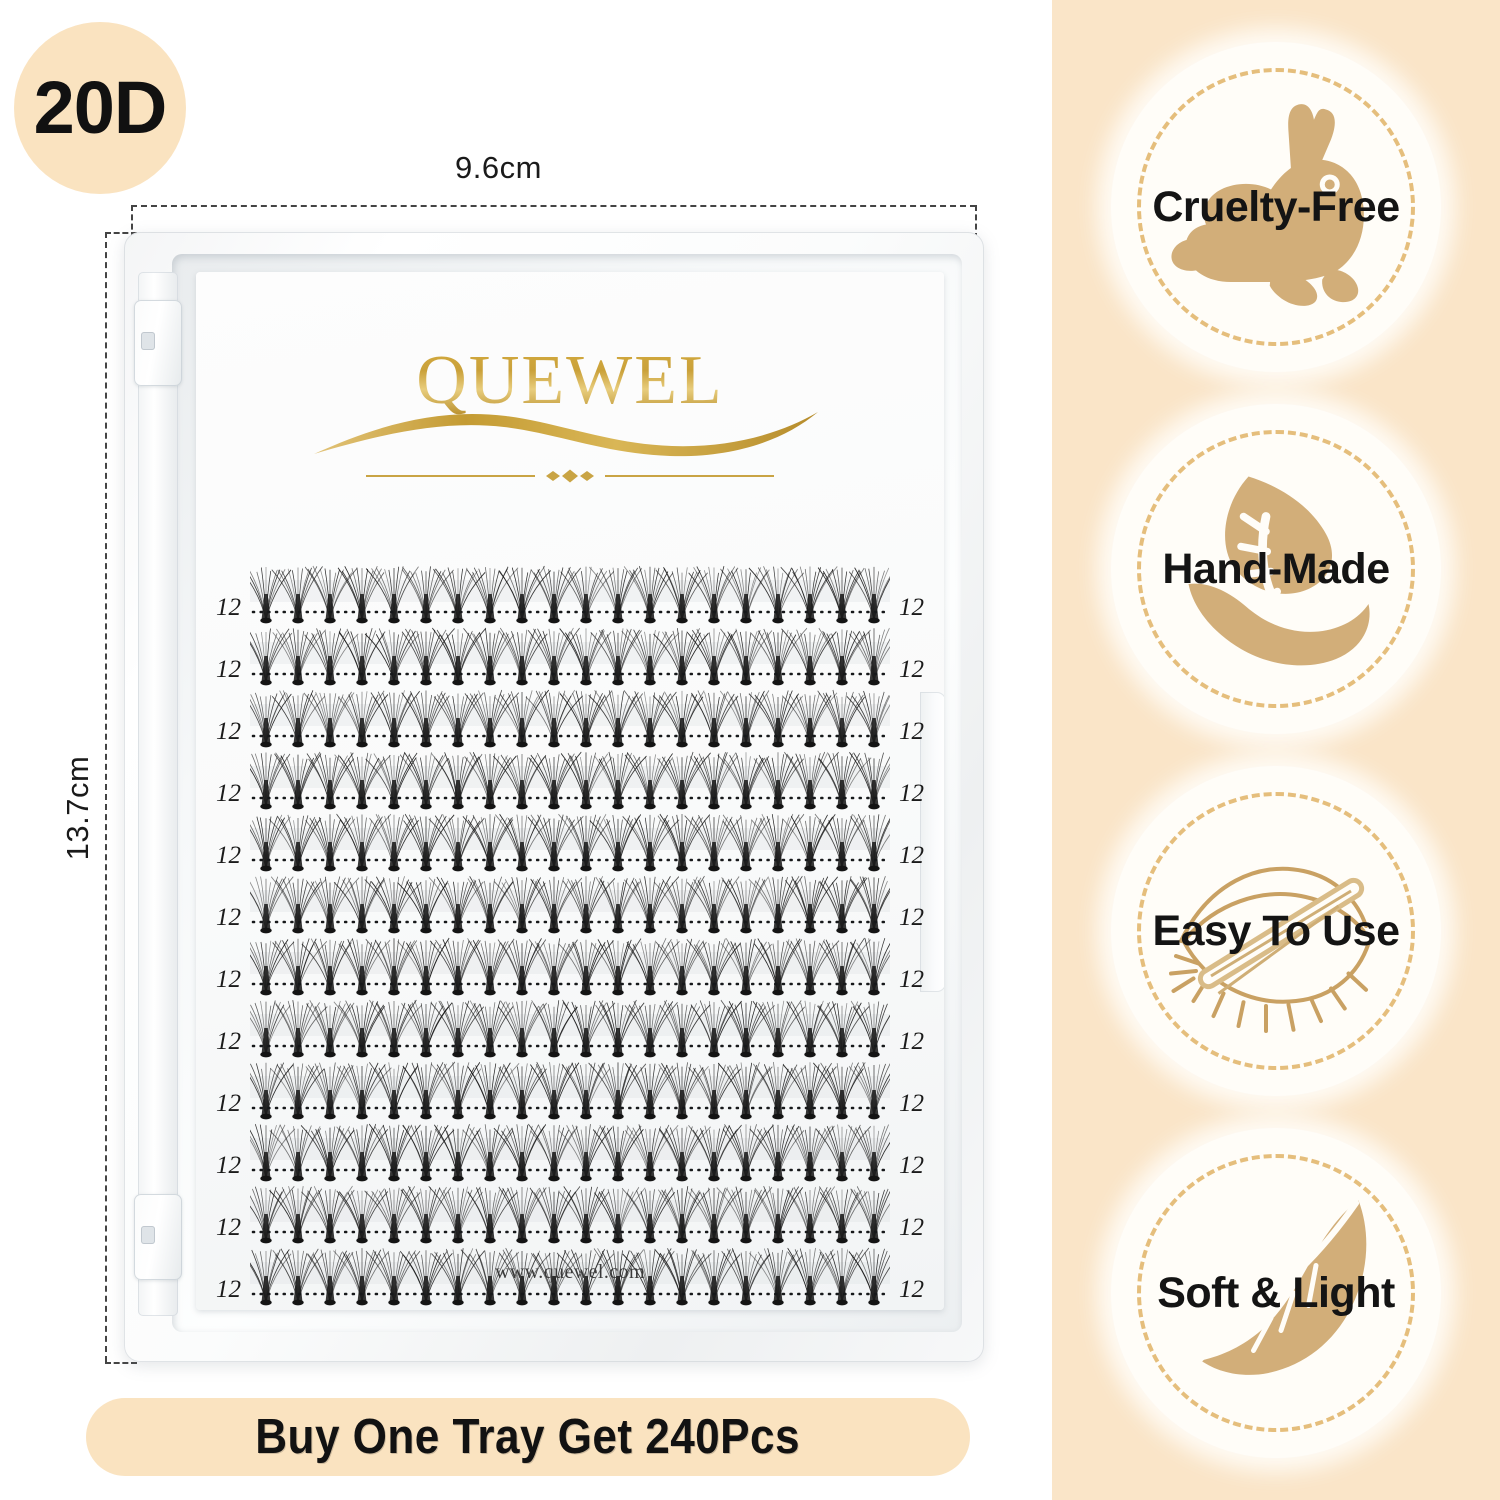  I want to click on brand-website-text: www.quewel.com, so click(570, 1272).